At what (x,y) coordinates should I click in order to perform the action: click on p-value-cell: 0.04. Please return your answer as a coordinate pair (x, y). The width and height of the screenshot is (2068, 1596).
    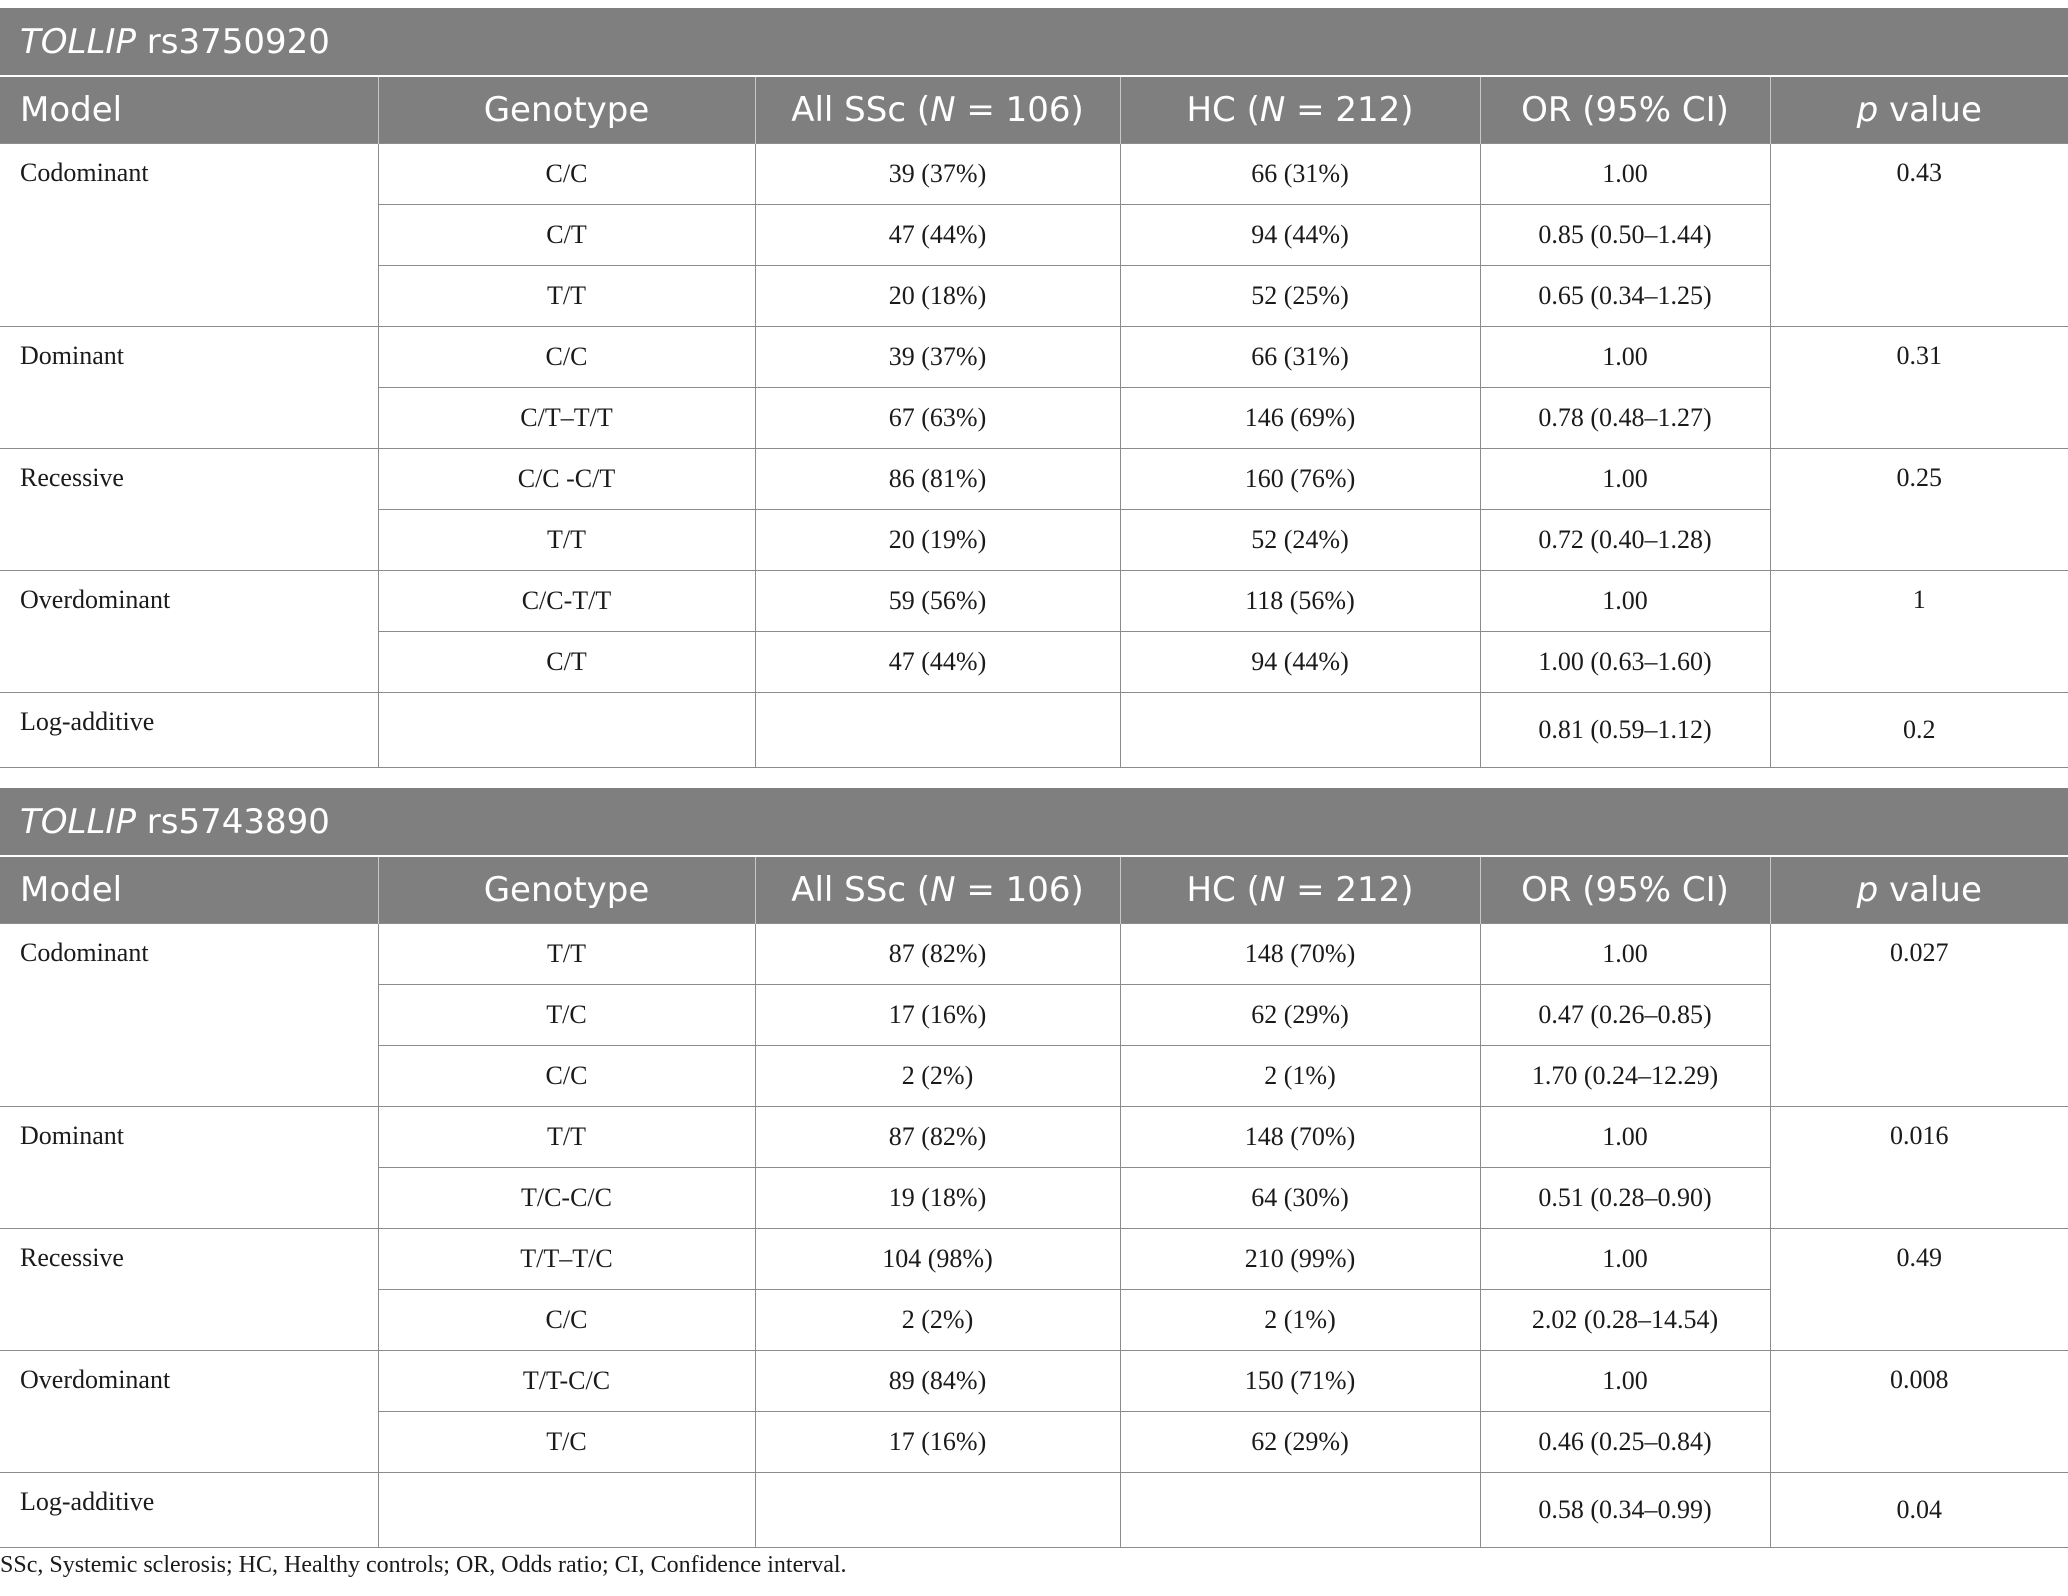
    Looking at the image, I should click on (1918, 1510).